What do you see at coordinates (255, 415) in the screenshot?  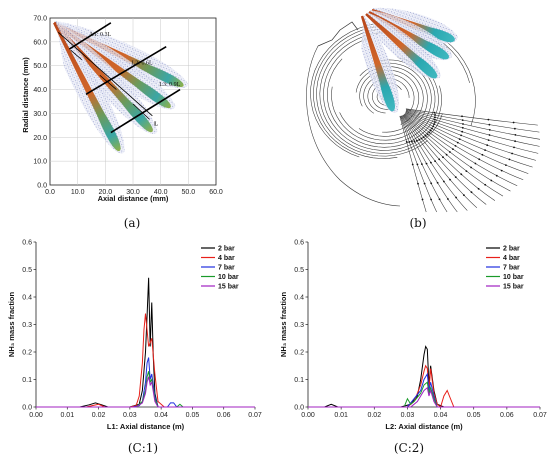 I see `x-tick-label: 0.07` at bounding box center [255, 415].